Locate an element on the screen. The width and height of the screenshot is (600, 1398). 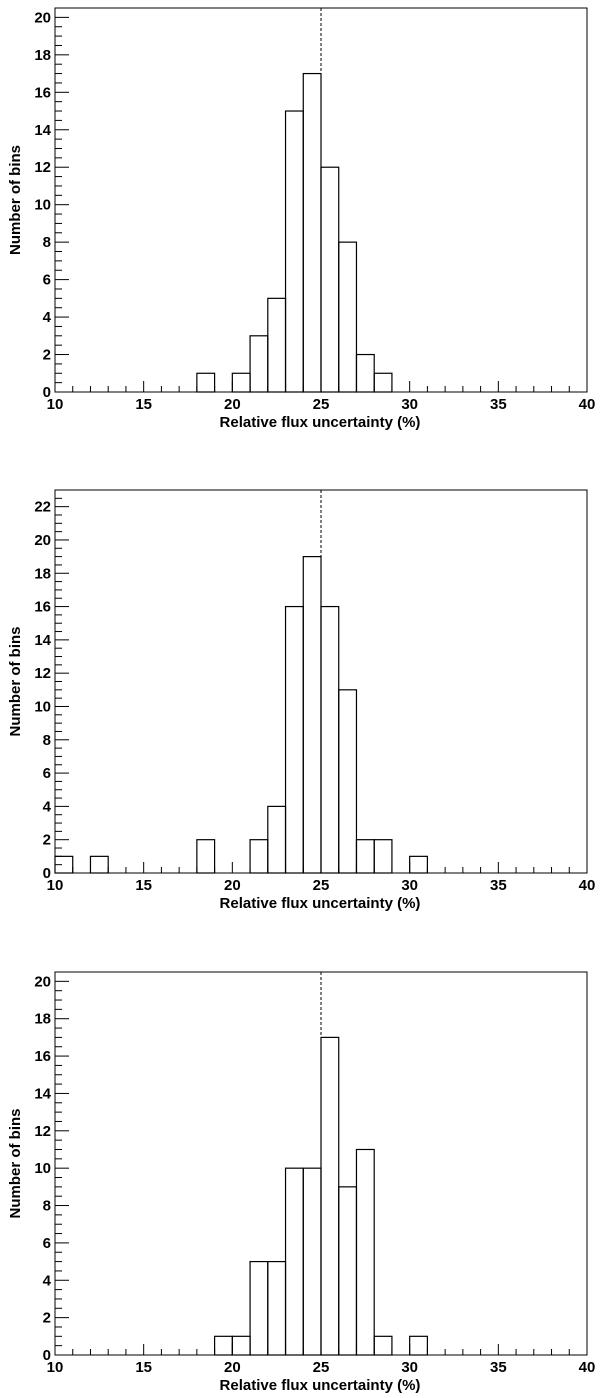
y-tick-label: 22 is located at coordinates (42, 507).